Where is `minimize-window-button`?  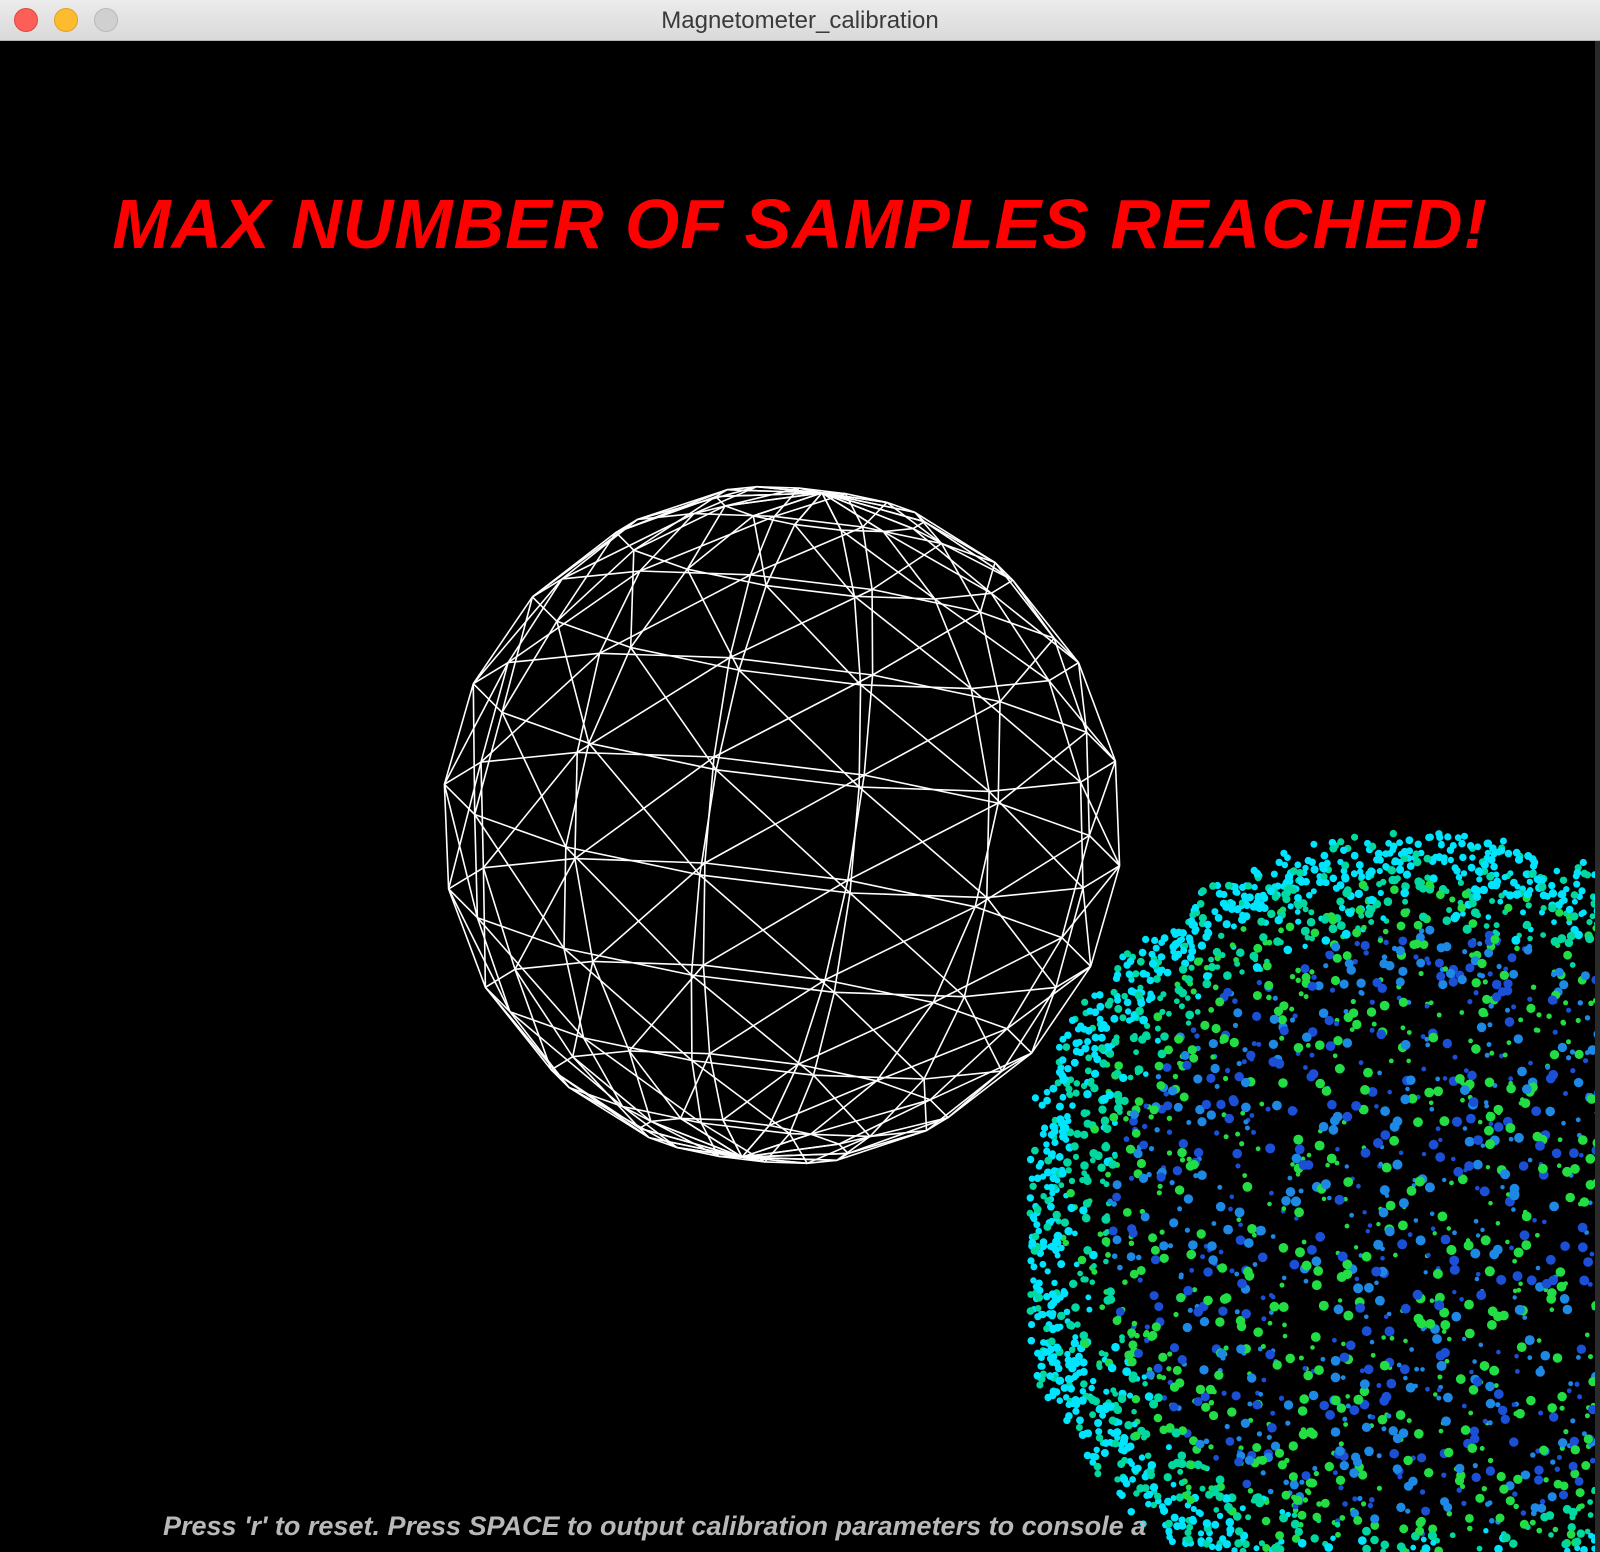 minimize-window-button is located at coordinates (66, 20).